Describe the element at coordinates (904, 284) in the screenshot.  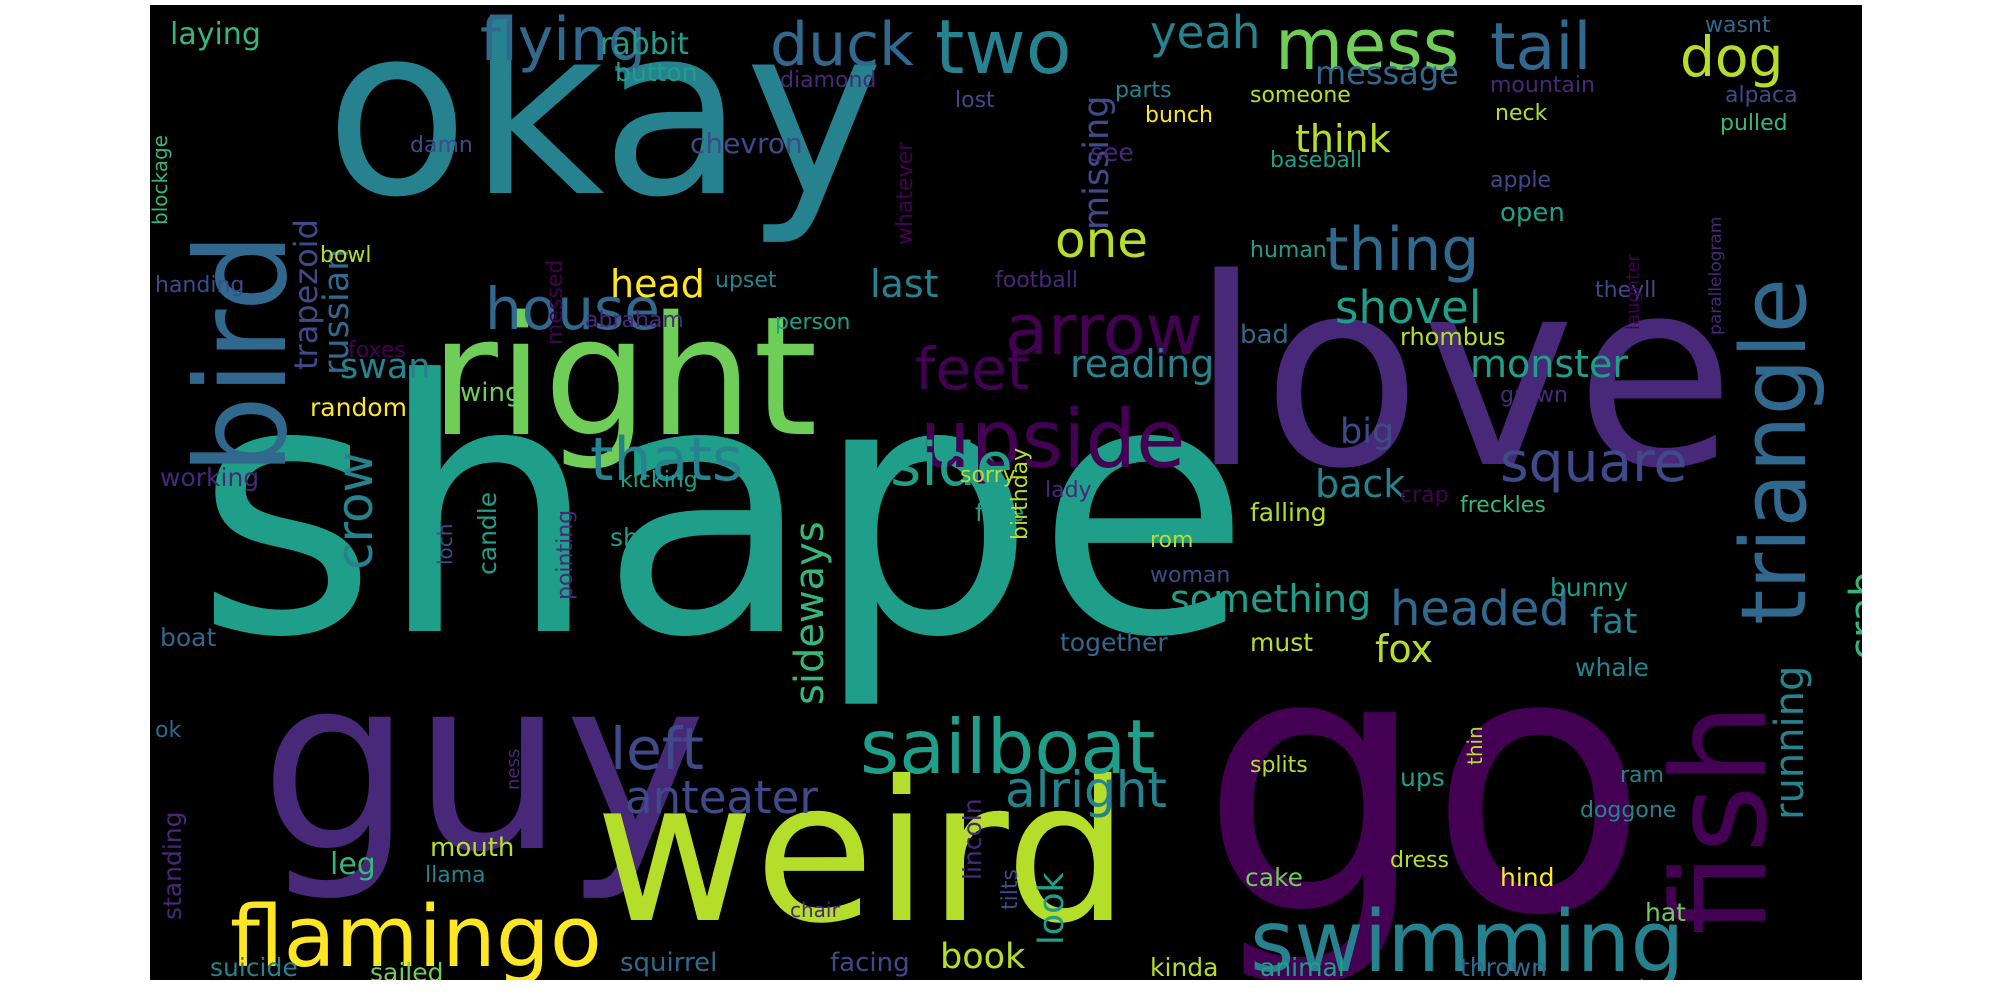
I see `cloud-word-last: last` at that location.